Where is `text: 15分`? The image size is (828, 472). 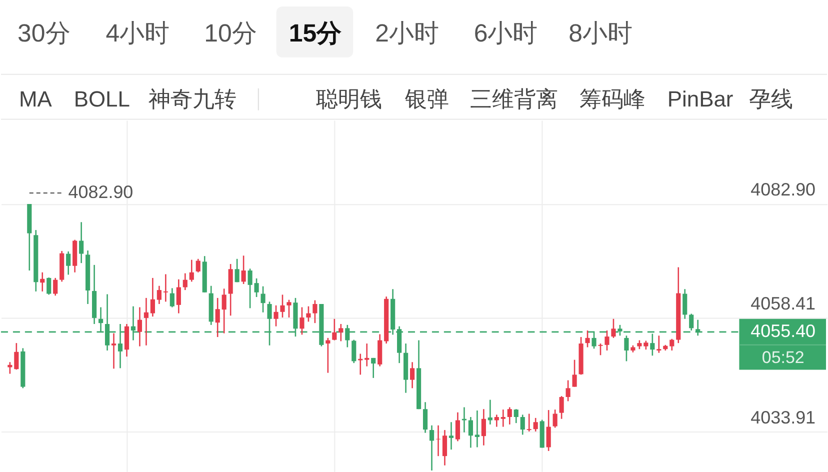 text: 15分 is located at coordinates (315, 33).